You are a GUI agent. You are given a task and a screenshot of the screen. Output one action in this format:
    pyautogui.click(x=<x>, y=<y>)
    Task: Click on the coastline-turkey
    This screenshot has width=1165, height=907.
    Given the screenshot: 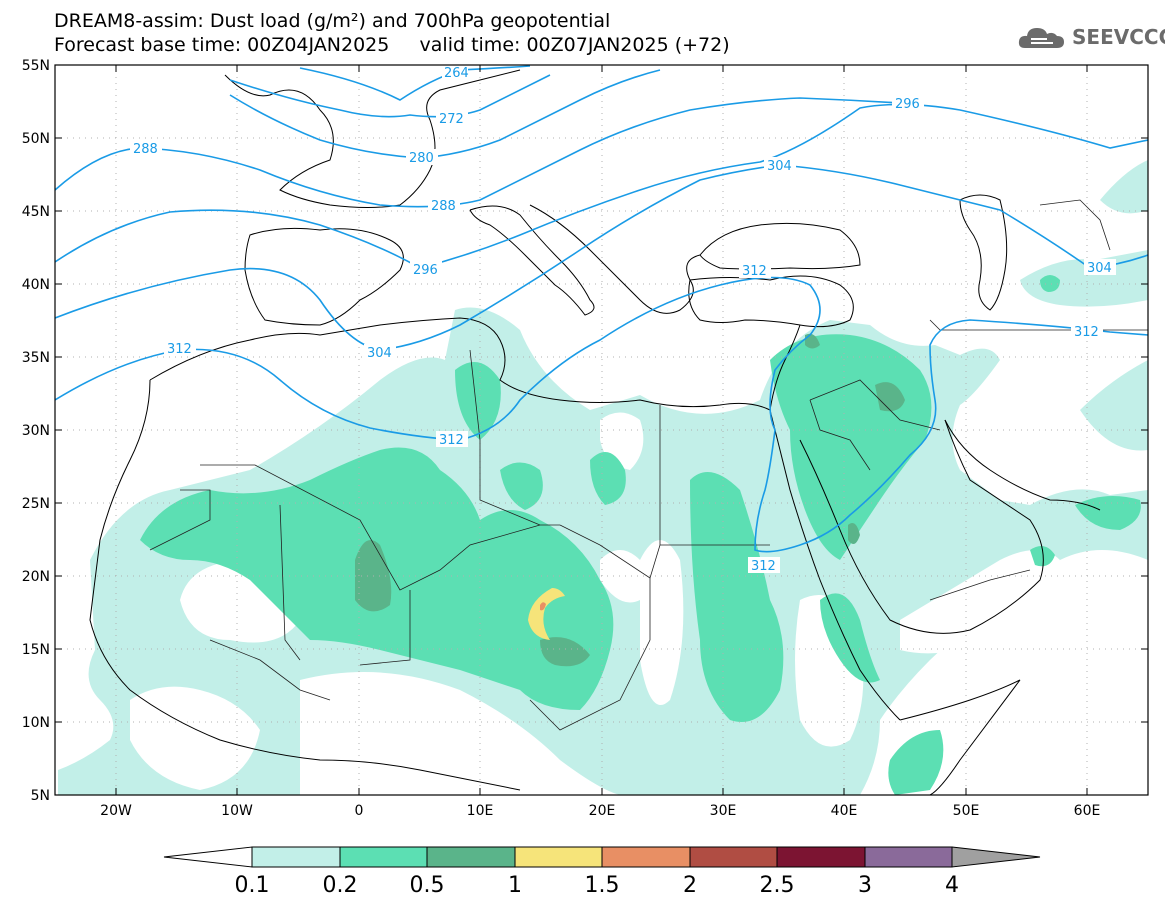 What is the action you would take?
    pyautogui.click(x=771, y=301)
    